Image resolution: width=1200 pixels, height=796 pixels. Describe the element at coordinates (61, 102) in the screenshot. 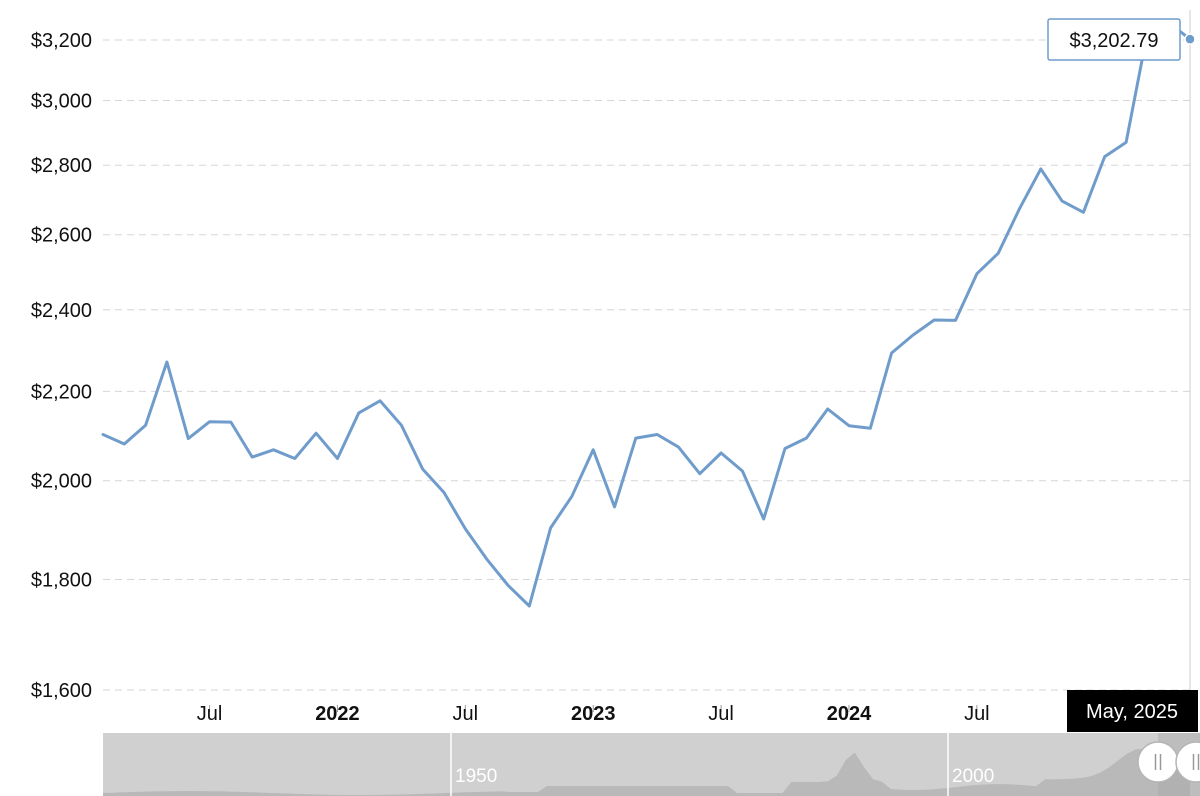

I see `y-tick-label: $3,000` at that location.